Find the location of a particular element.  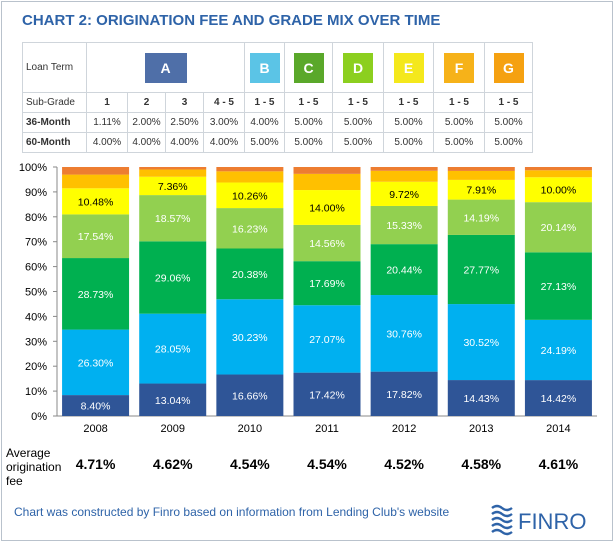

fee-cell: 1.11% is located at coordinates (107, 122).